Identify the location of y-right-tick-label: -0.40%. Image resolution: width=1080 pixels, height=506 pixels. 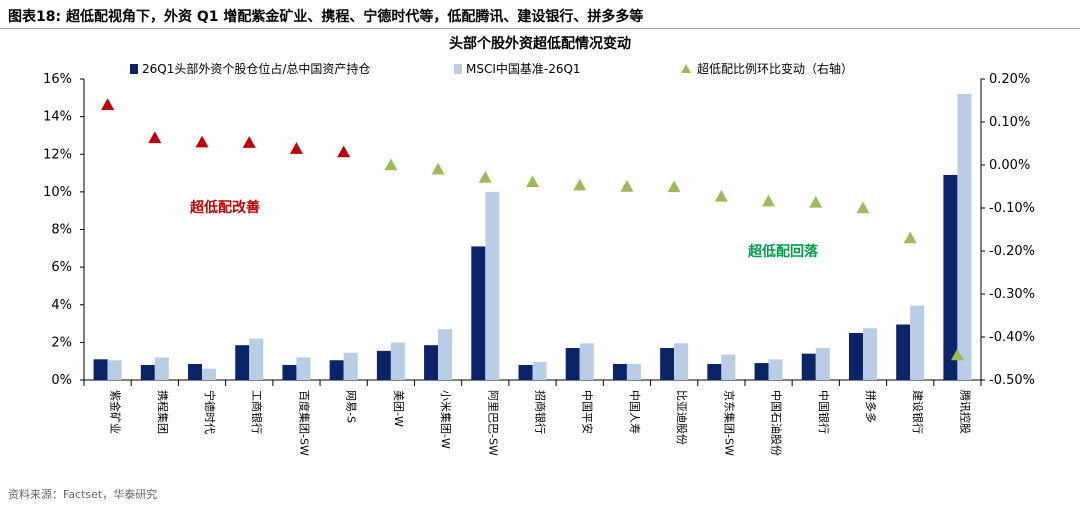
(1012, 337).